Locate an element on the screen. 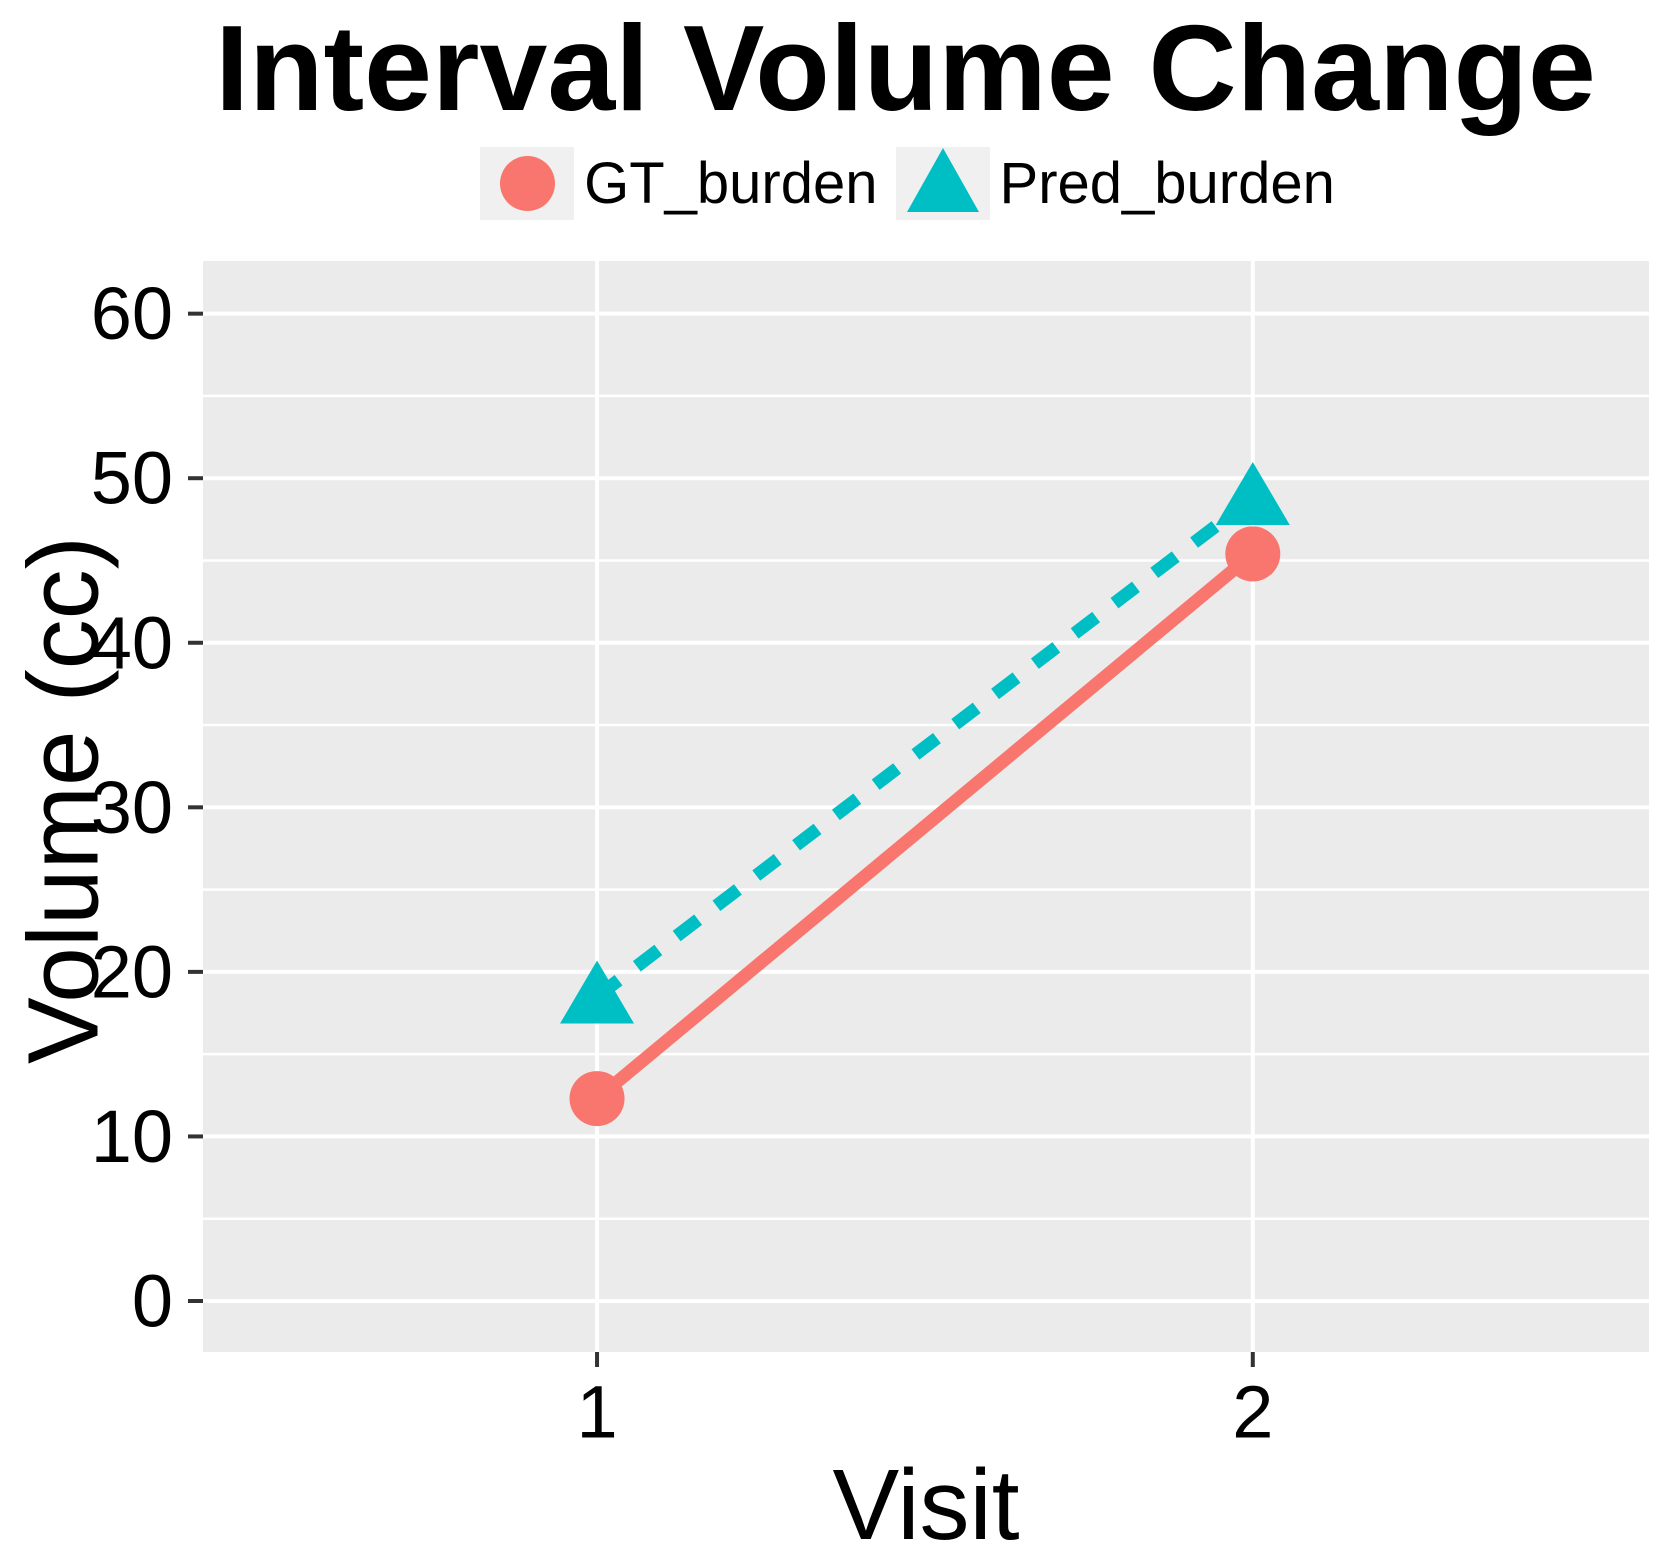 This screenshot has height=1563, width=1661. series-line-GT_burden is located at coordinates (924, 826).